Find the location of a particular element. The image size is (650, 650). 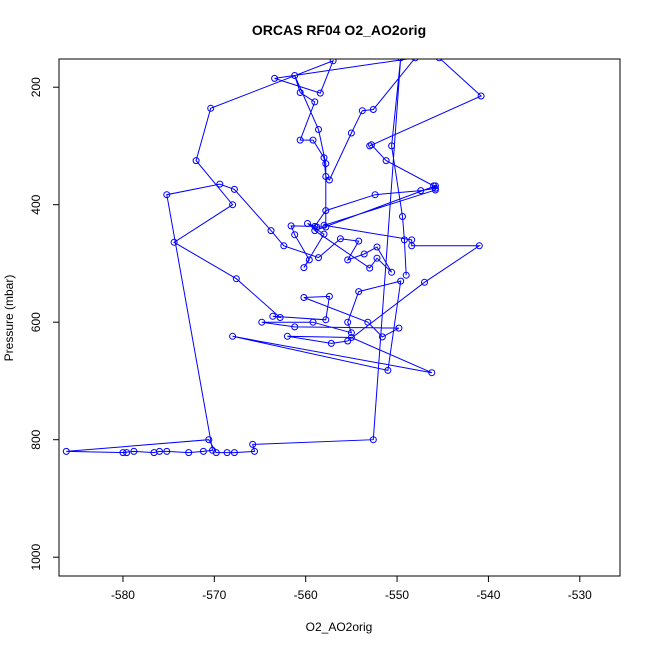

y-tick-label: 400 is located at coordinates (36, 204).